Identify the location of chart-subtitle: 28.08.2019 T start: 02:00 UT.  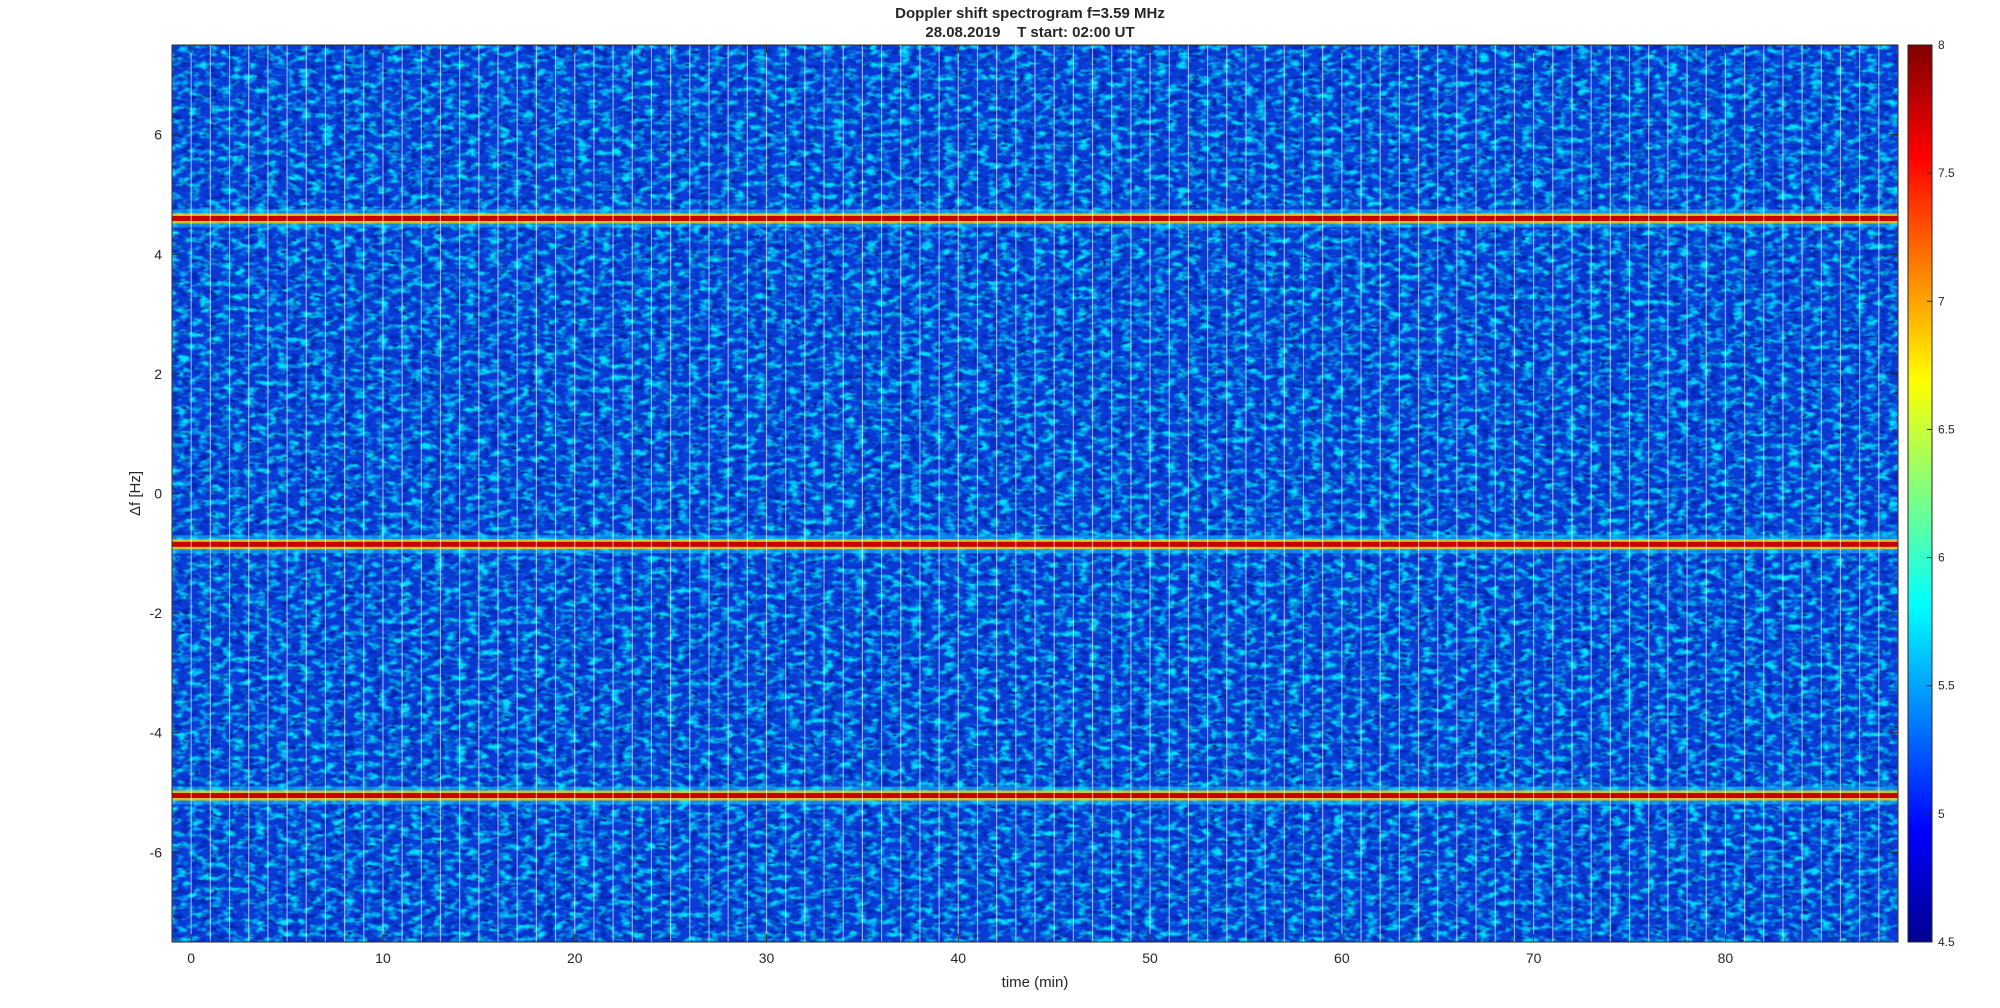
(1029, 32).